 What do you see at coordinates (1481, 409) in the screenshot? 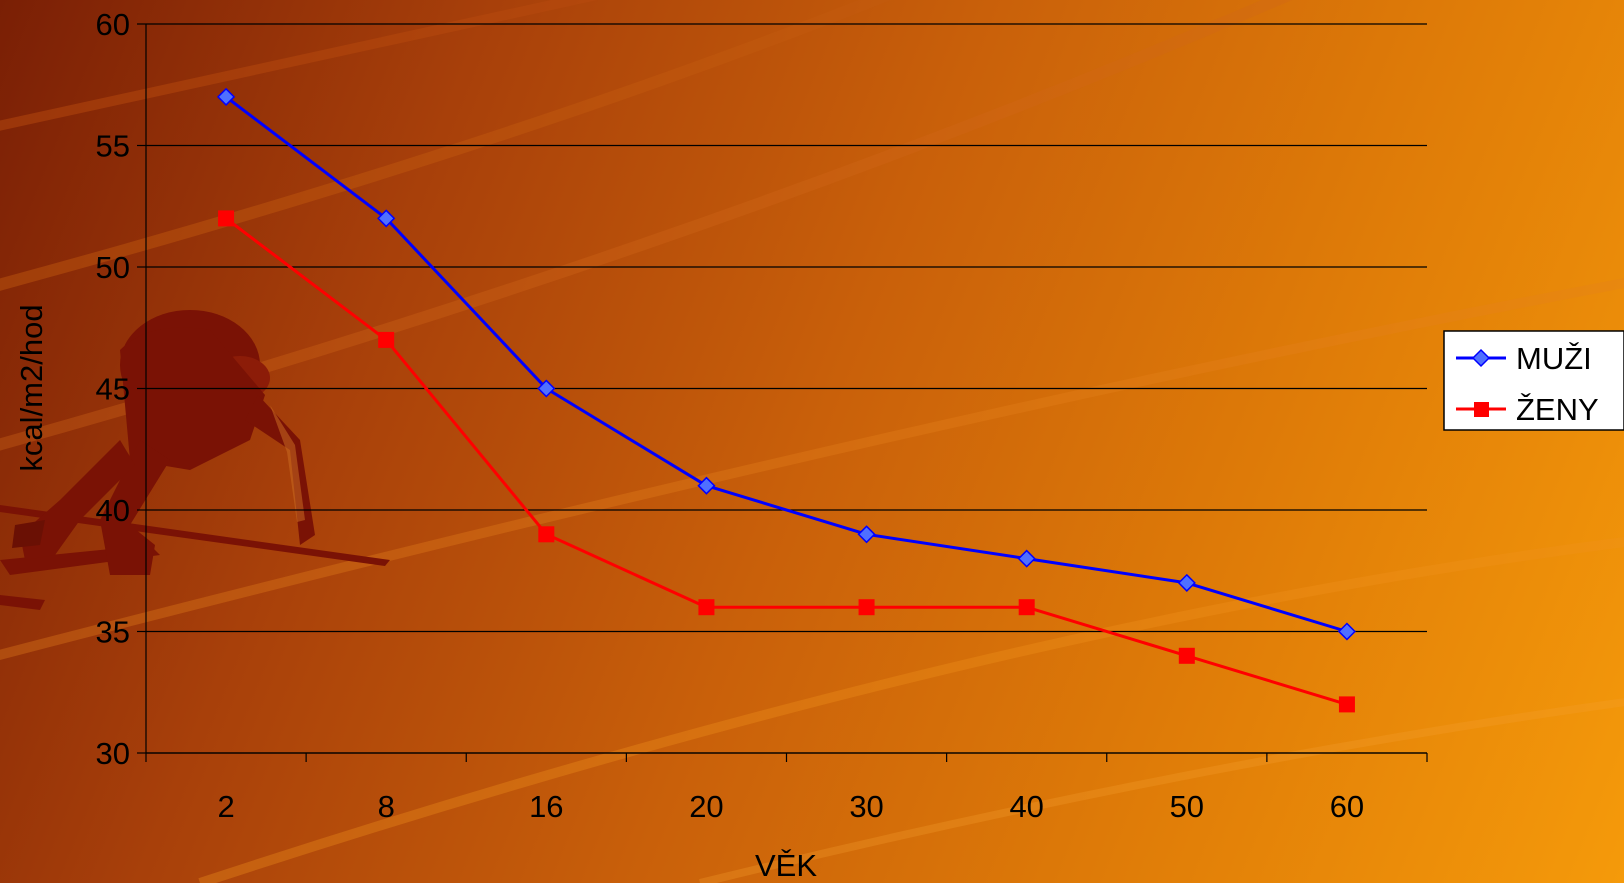
I see `legend-marker-zeny` at bounding box center [1481, 409].